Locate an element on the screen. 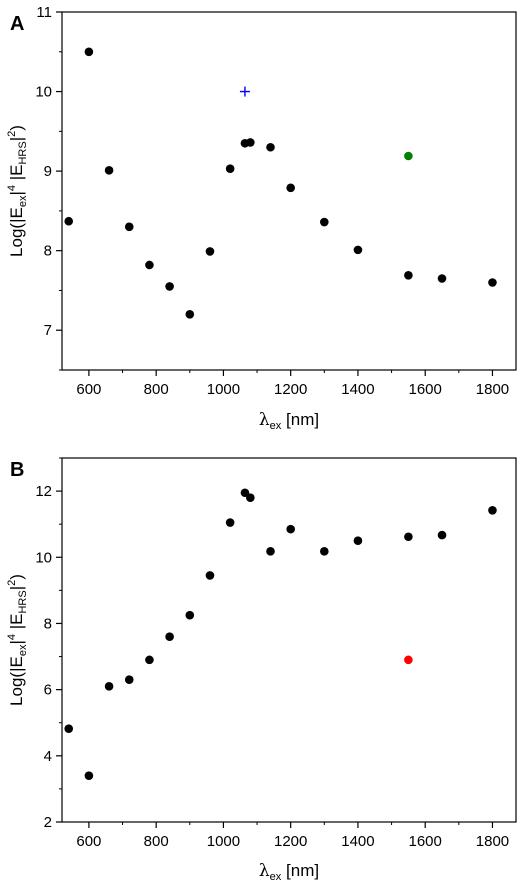  y-tick-label: 2 is located at coordinates (48, 822).